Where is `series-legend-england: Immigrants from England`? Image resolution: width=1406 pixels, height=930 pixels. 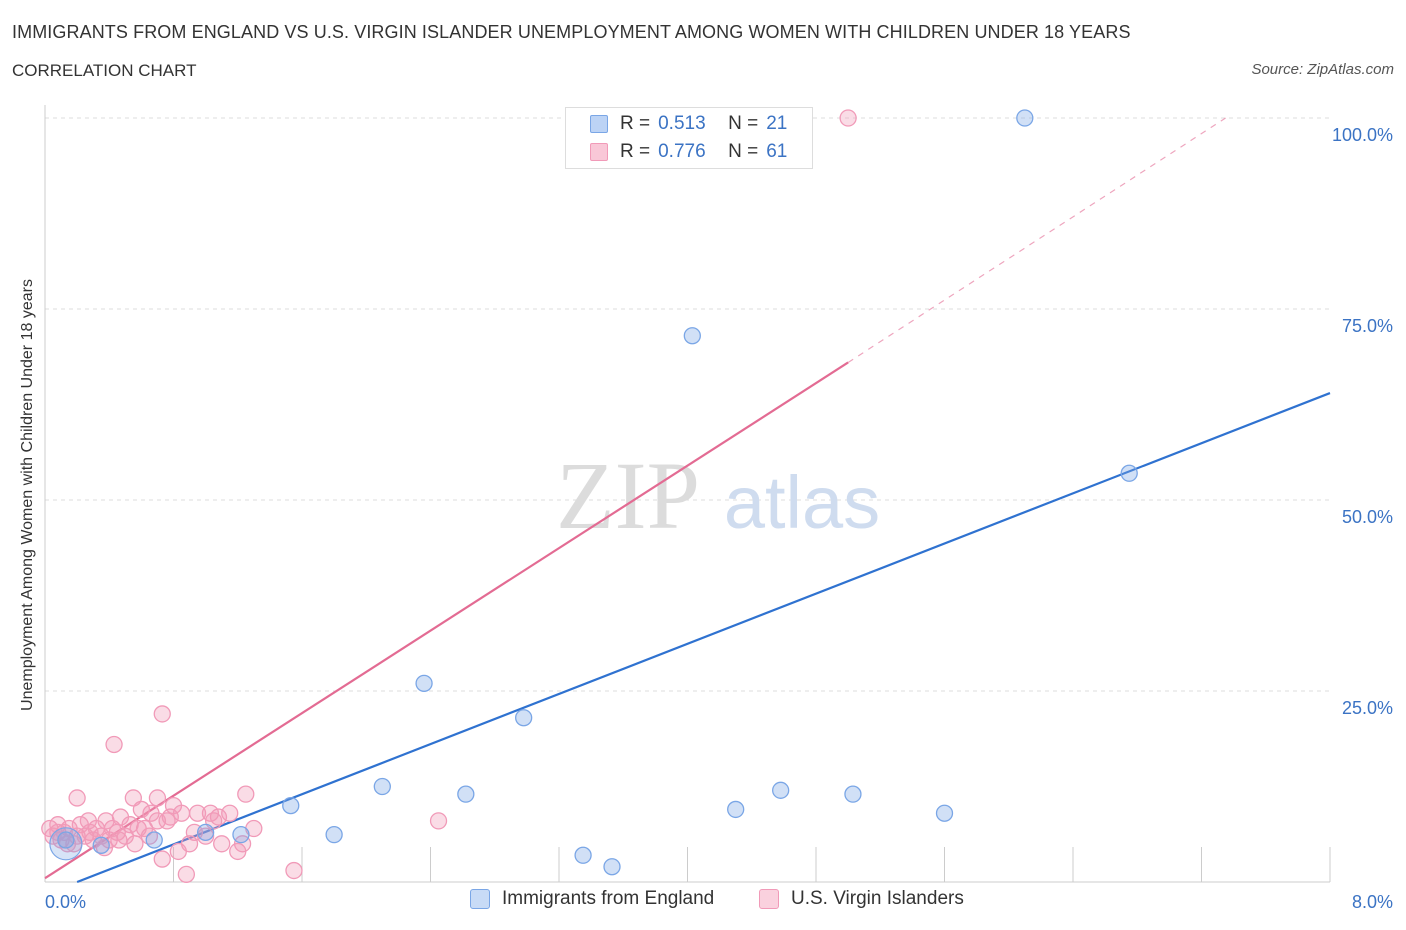 series-legend-england: Immigrants from England is located at coordinates (592, 899).